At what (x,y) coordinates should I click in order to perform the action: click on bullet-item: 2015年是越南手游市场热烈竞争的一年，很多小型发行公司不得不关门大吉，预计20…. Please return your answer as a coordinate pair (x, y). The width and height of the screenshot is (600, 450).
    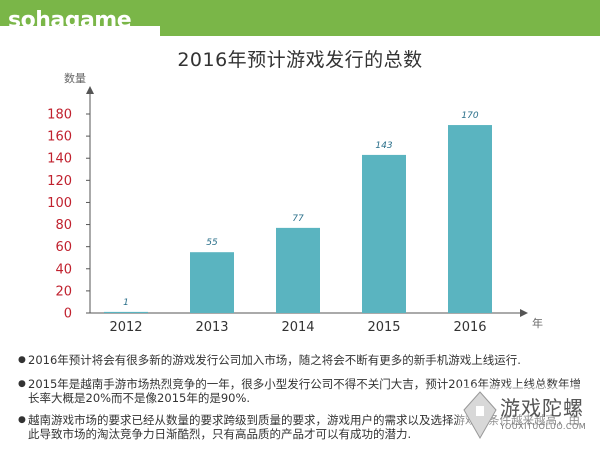
    Looking at the image, I should click on (303, 391).